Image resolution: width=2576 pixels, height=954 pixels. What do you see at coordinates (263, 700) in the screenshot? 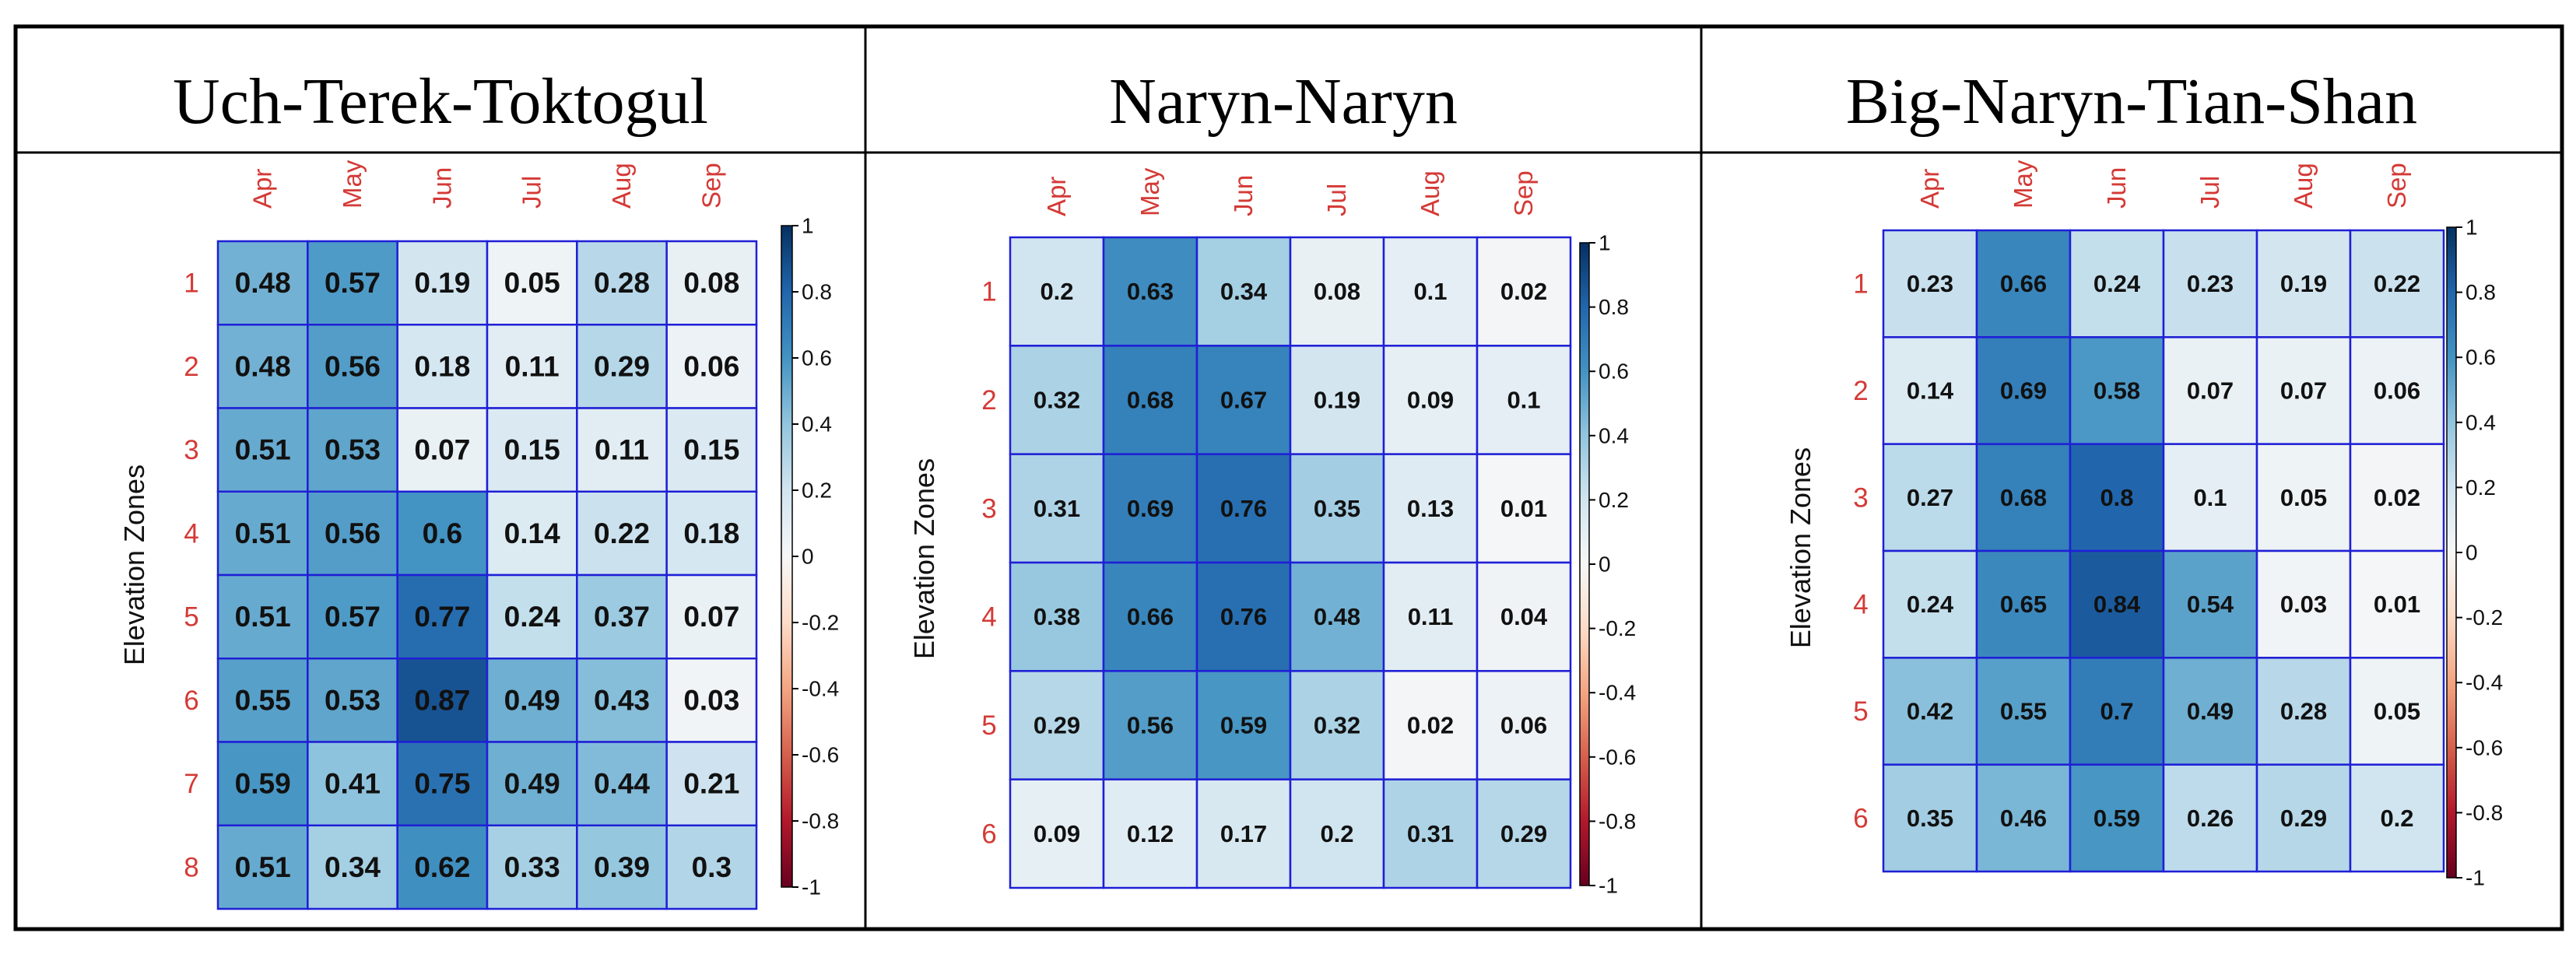
I see `heatmap-cell-value: 0.55` at bounding box center [263, 700].